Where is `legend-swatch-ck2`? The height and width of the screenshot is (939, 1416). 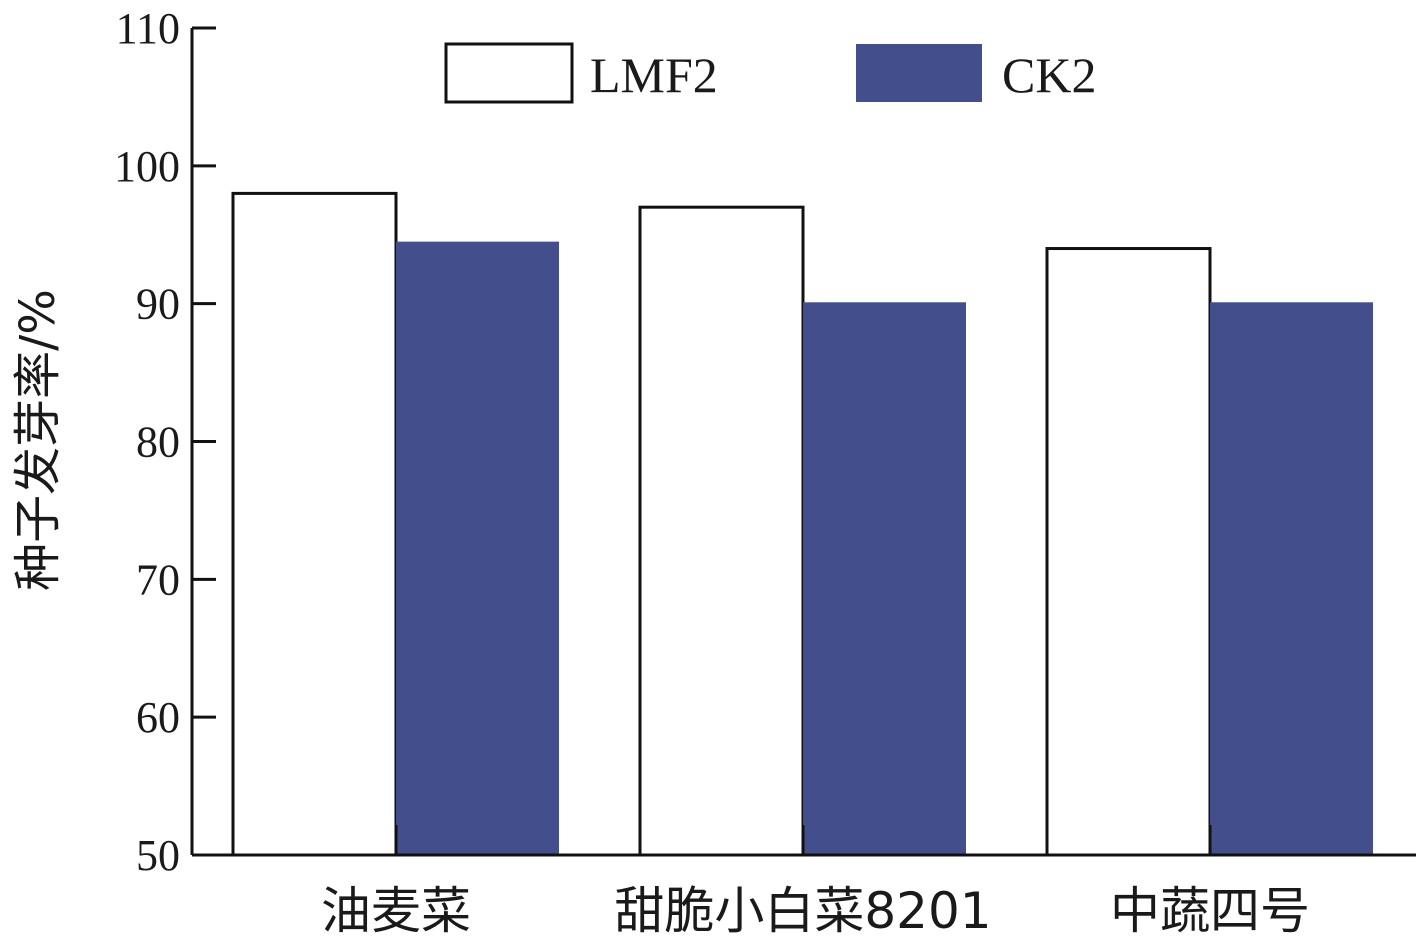
legend-swatch-ck2 is located at coordinates (919, 73).